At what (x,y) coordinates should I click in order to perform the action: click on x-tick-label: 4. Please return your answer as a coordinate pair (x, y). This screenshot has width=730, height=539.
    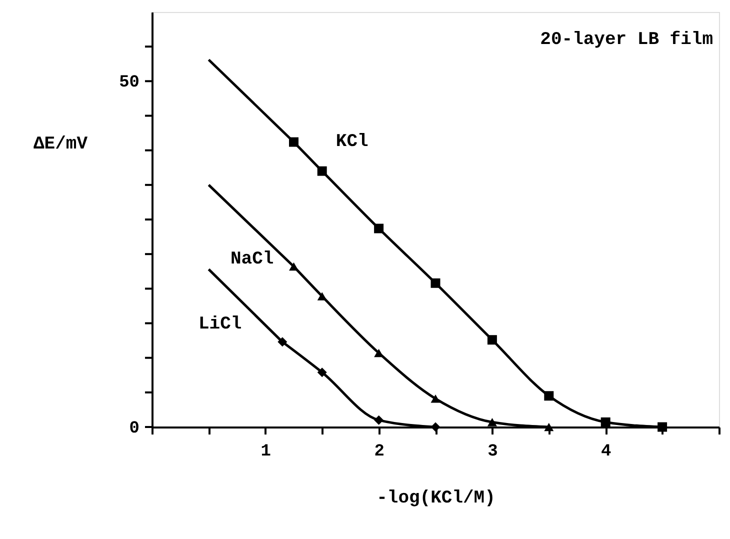
    Looking at the image, I should click on (606, 452).